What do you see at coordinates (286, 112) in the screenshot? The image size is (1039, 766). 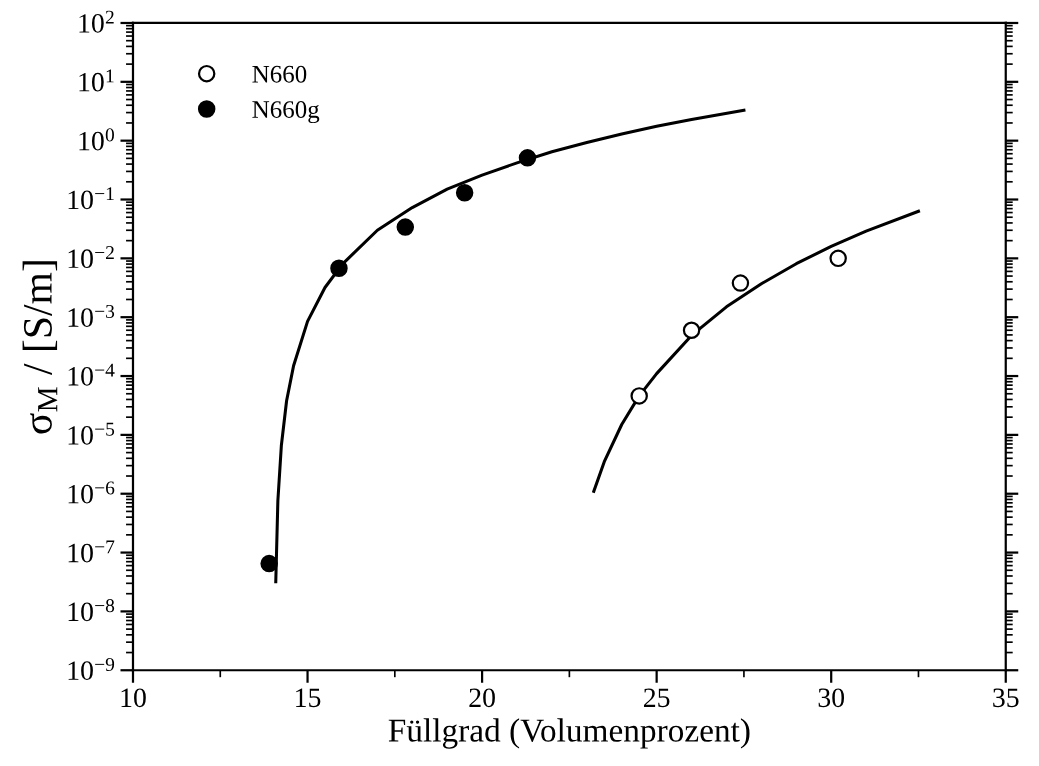 I see `legend-label: N660g` at bounding box center [286, 112].